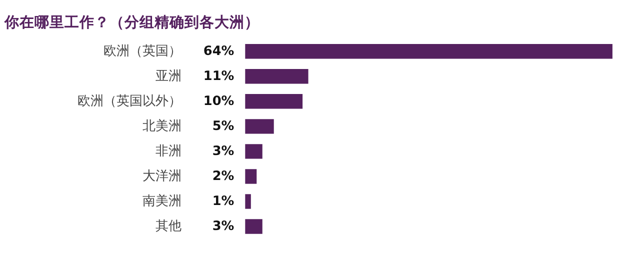  I want to click on y-tick-label: 大洋洲, so click(162, 176).